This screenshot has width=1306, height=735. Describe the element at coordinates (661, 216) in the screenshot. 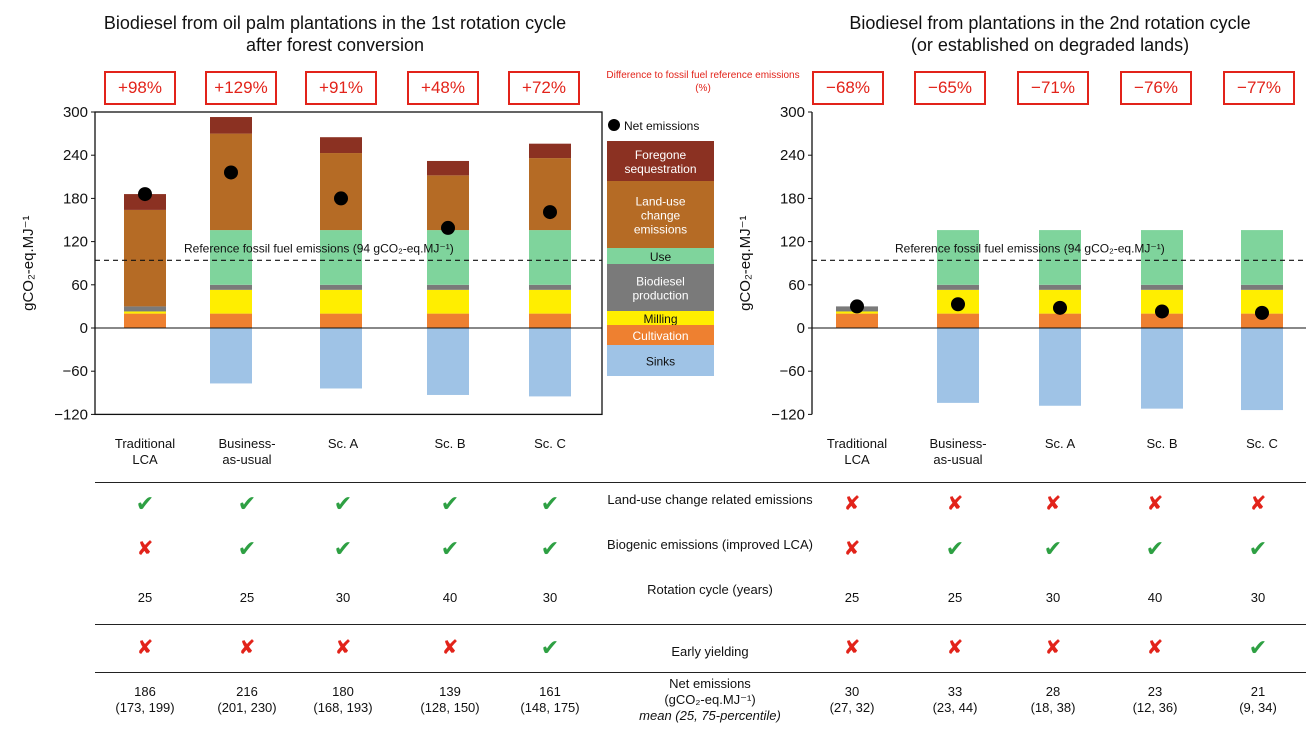

I see `legend-label-luc: change` at that location.